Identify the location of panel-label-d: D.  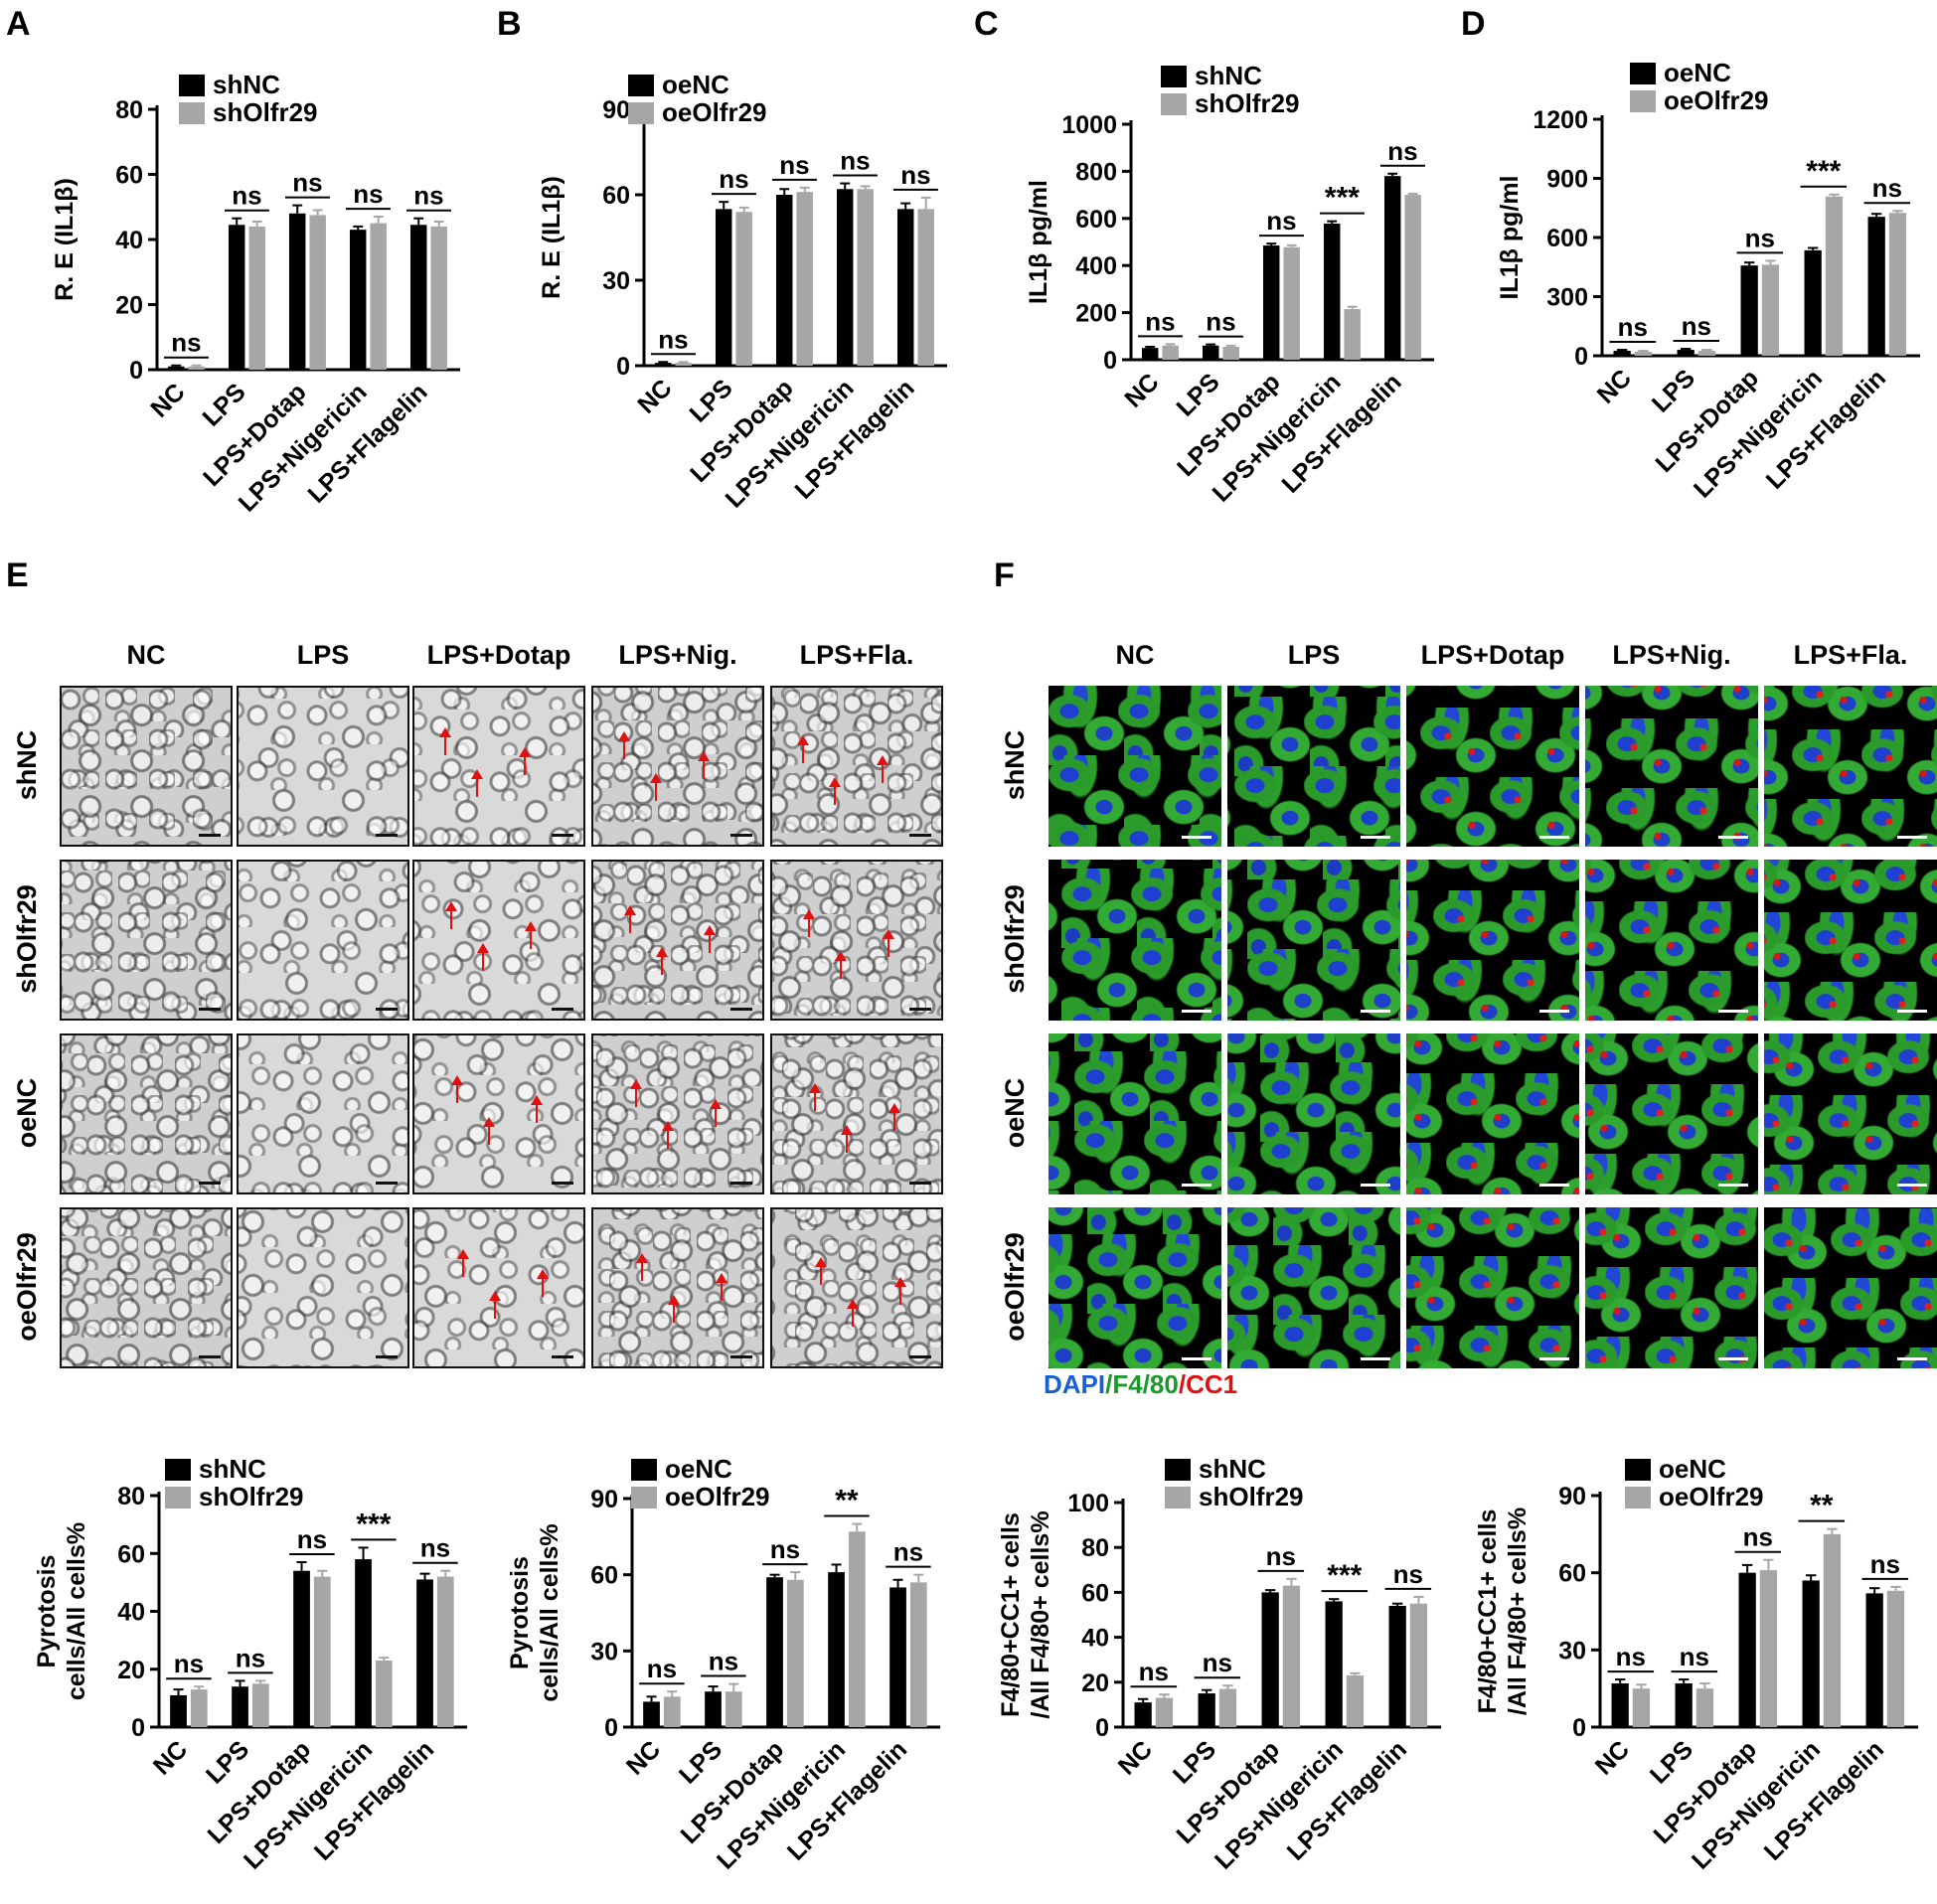
(1474, 24).